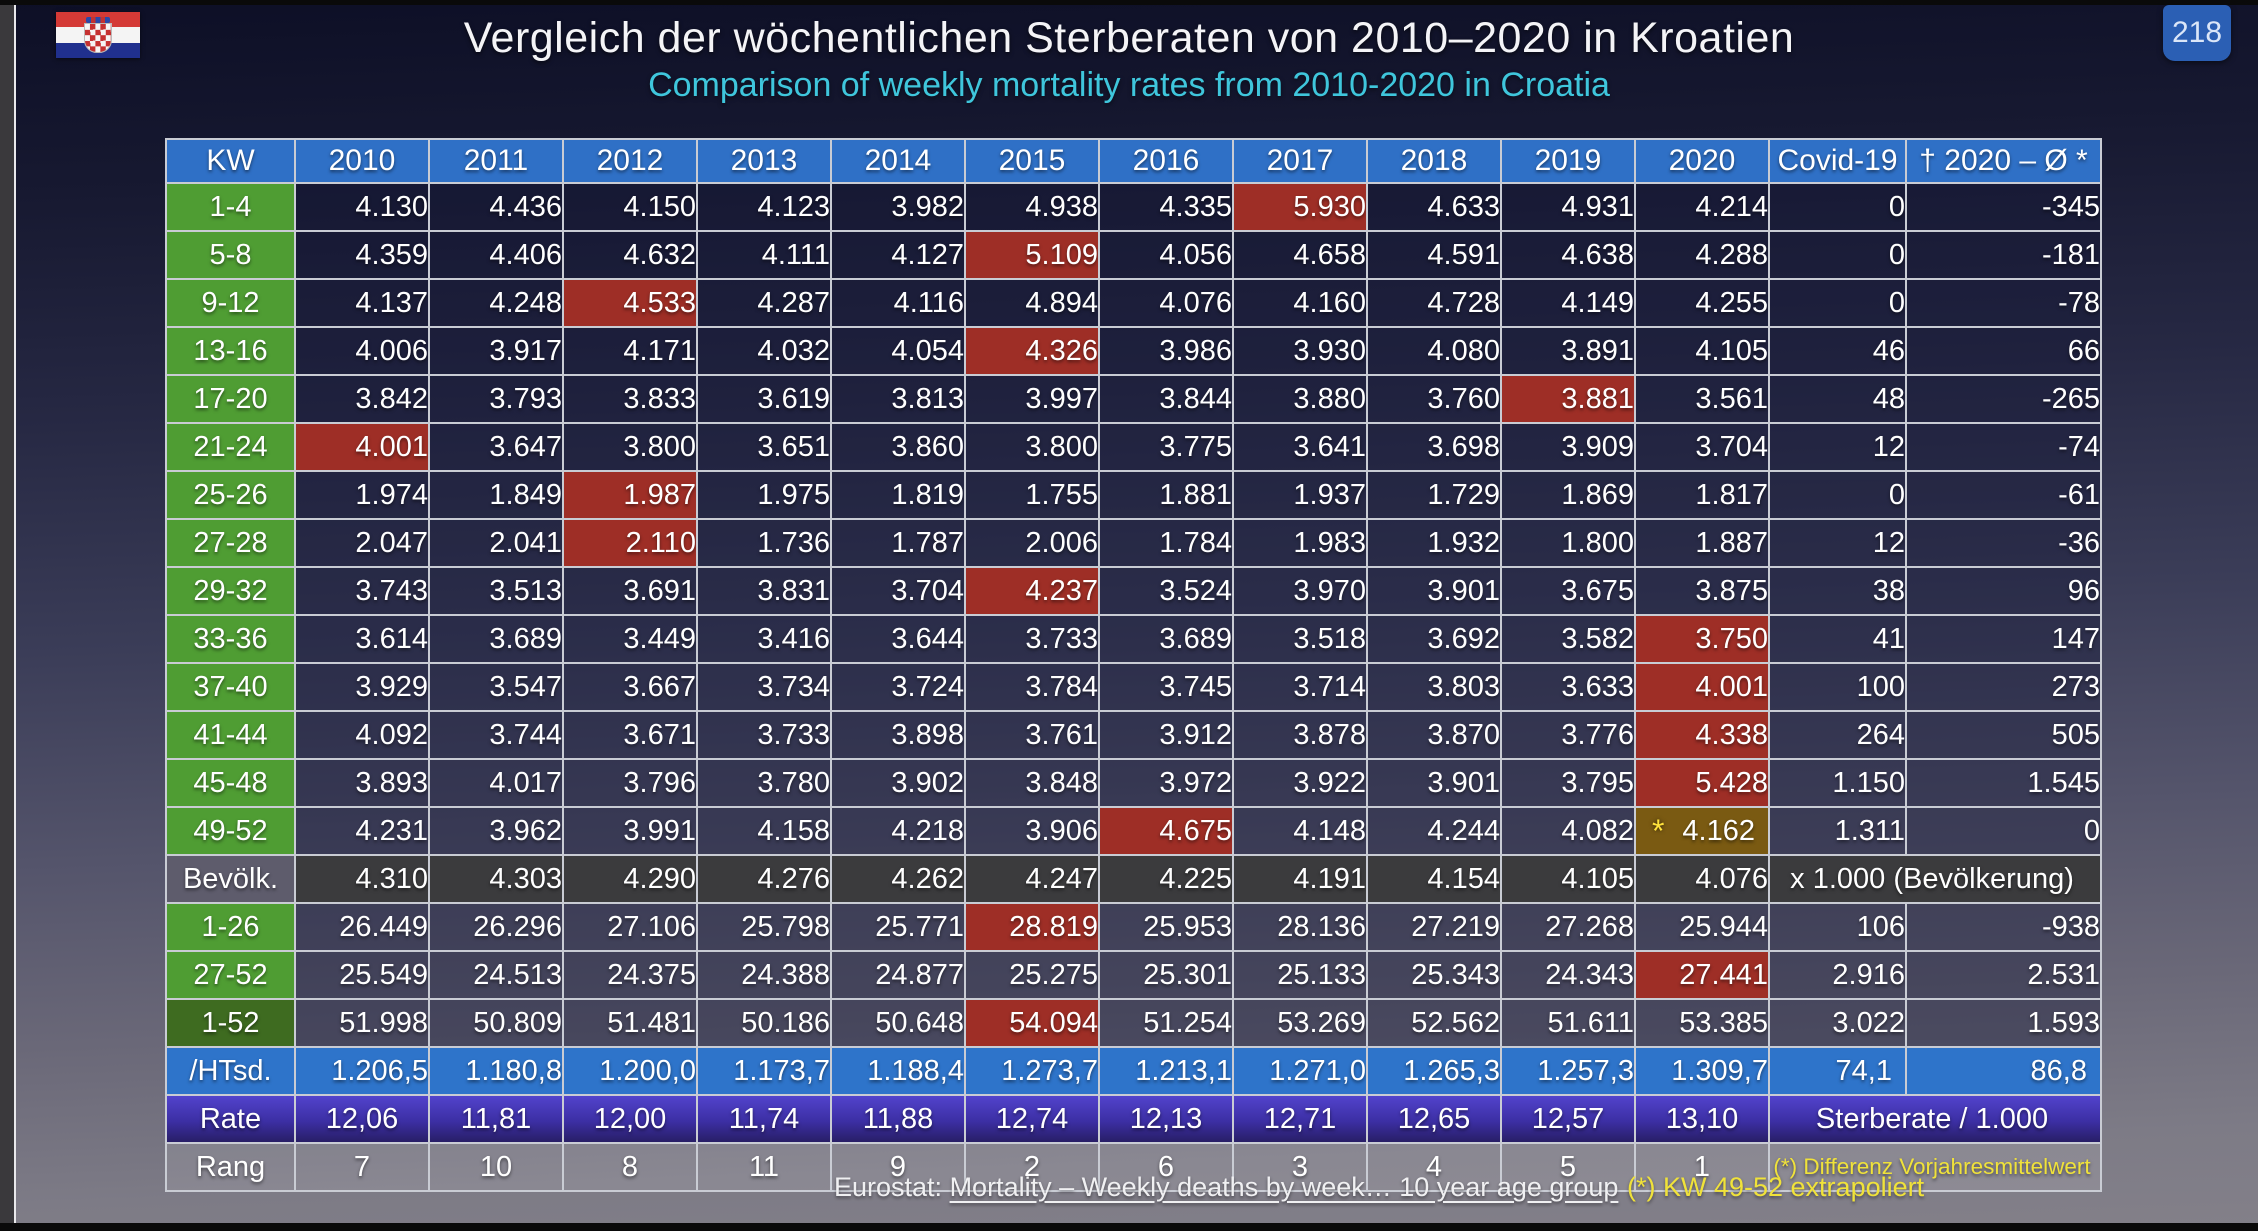 Image resolution: width=2258 pixels, height=1231 pixels. I want to click on value-cell: 3.793, so click(496, 399).